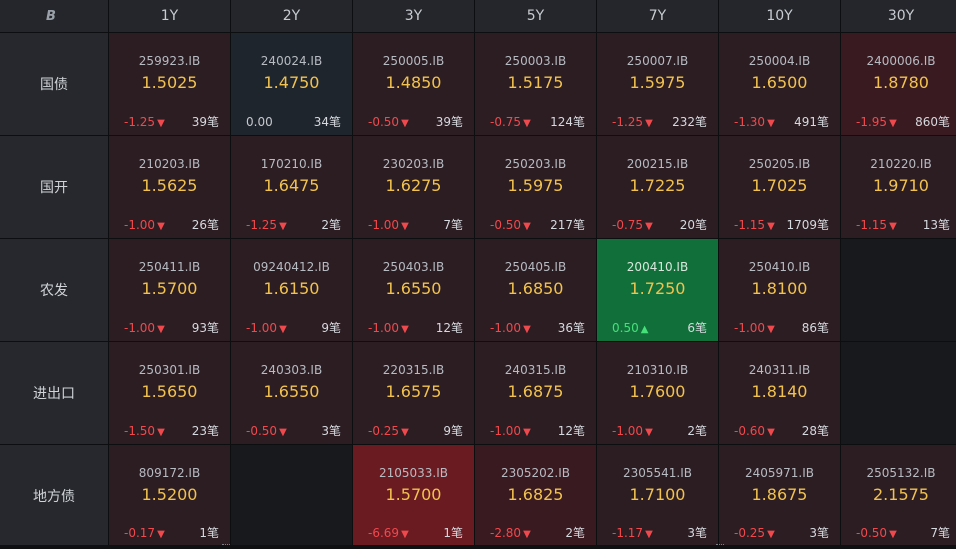 The width and height of the screenshot is (956, 549). Describe the element at coordinates (506, 533) in the screenshot. I see `yield-change-value: -2.80` at that location.